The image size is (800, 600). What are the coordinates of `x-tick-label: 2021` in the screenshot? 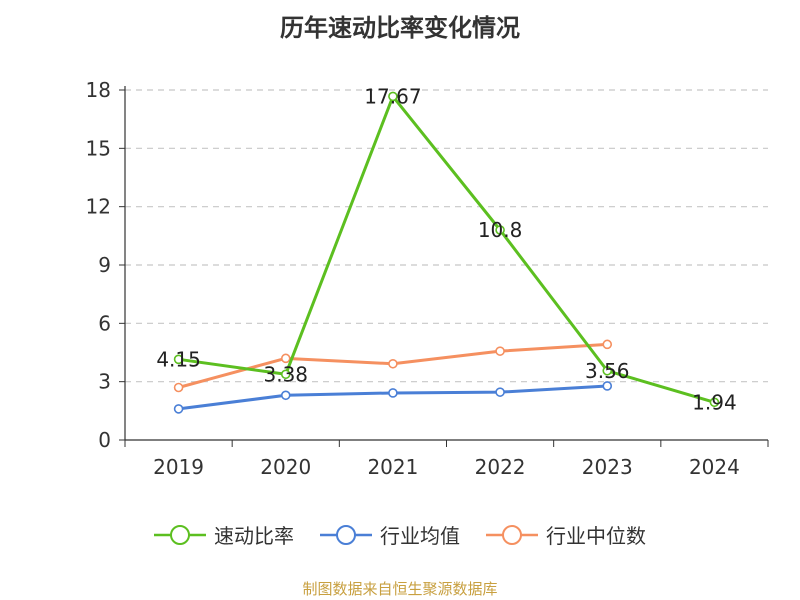 It's located at (392, 467).